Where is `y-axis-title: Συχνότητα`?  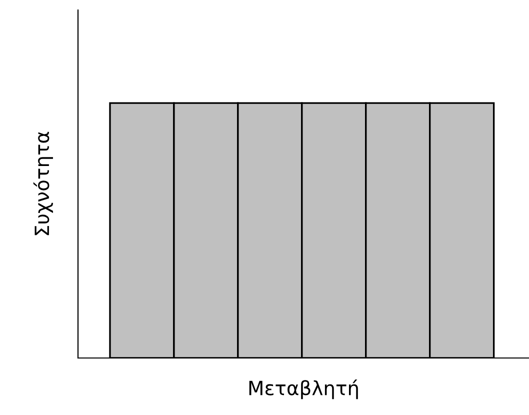
y-axis-title: Συχνότητα is located at coordinates (43, 184).